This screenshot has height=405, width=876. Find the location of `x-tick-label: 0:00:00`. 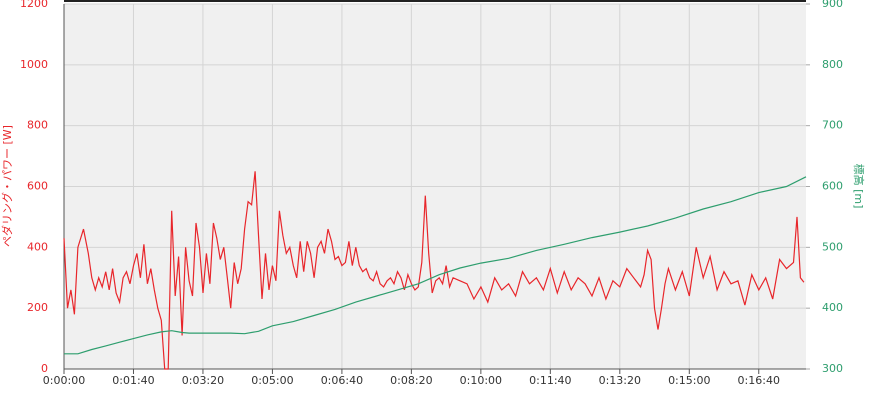

x-tick-label: 0:00:00 is located at coordinates (64, 380).